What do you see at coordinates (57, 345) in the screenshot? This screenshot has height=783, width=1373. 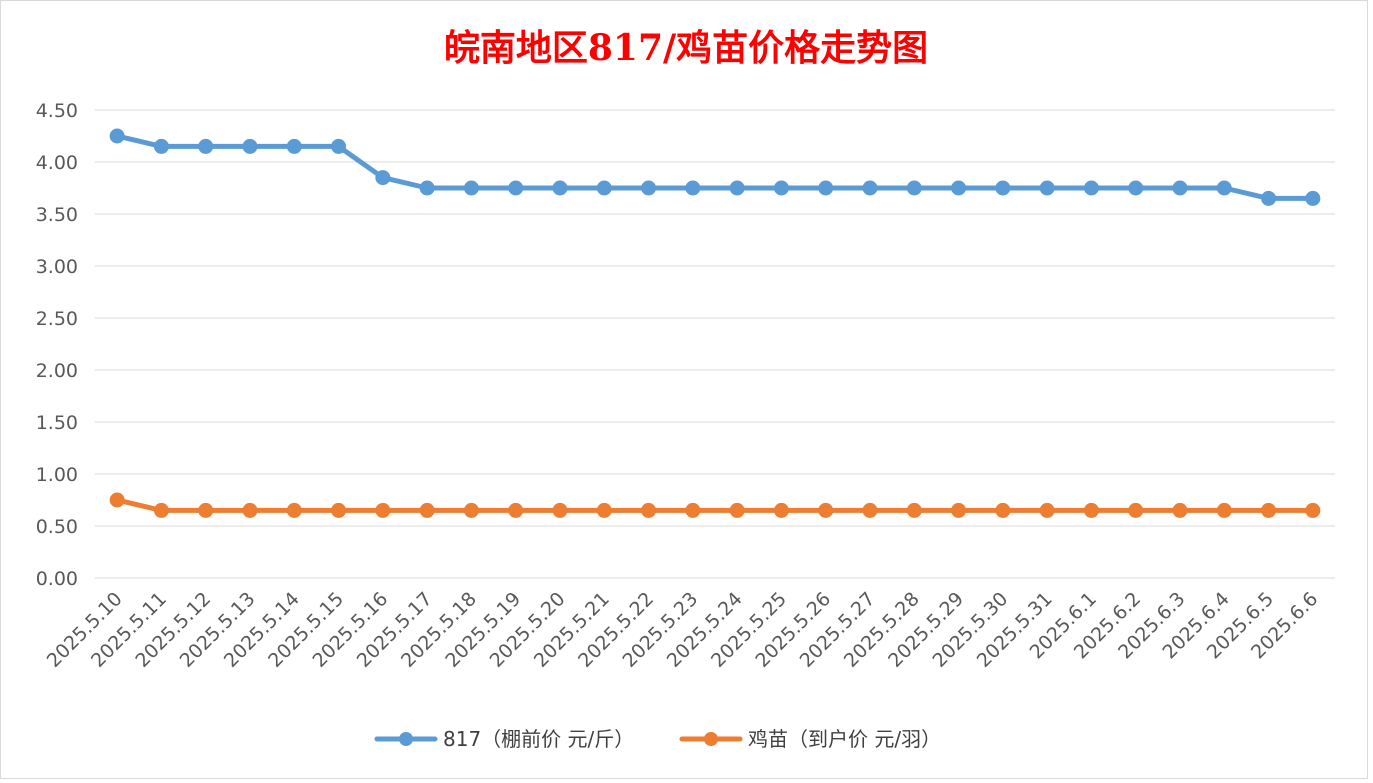 I see `y-axis-ticks: 0.00 0.50 1.00 1.50 2.00 2.50 3.00 3.50 4.00 4.50` at bounding box center [57, 345].